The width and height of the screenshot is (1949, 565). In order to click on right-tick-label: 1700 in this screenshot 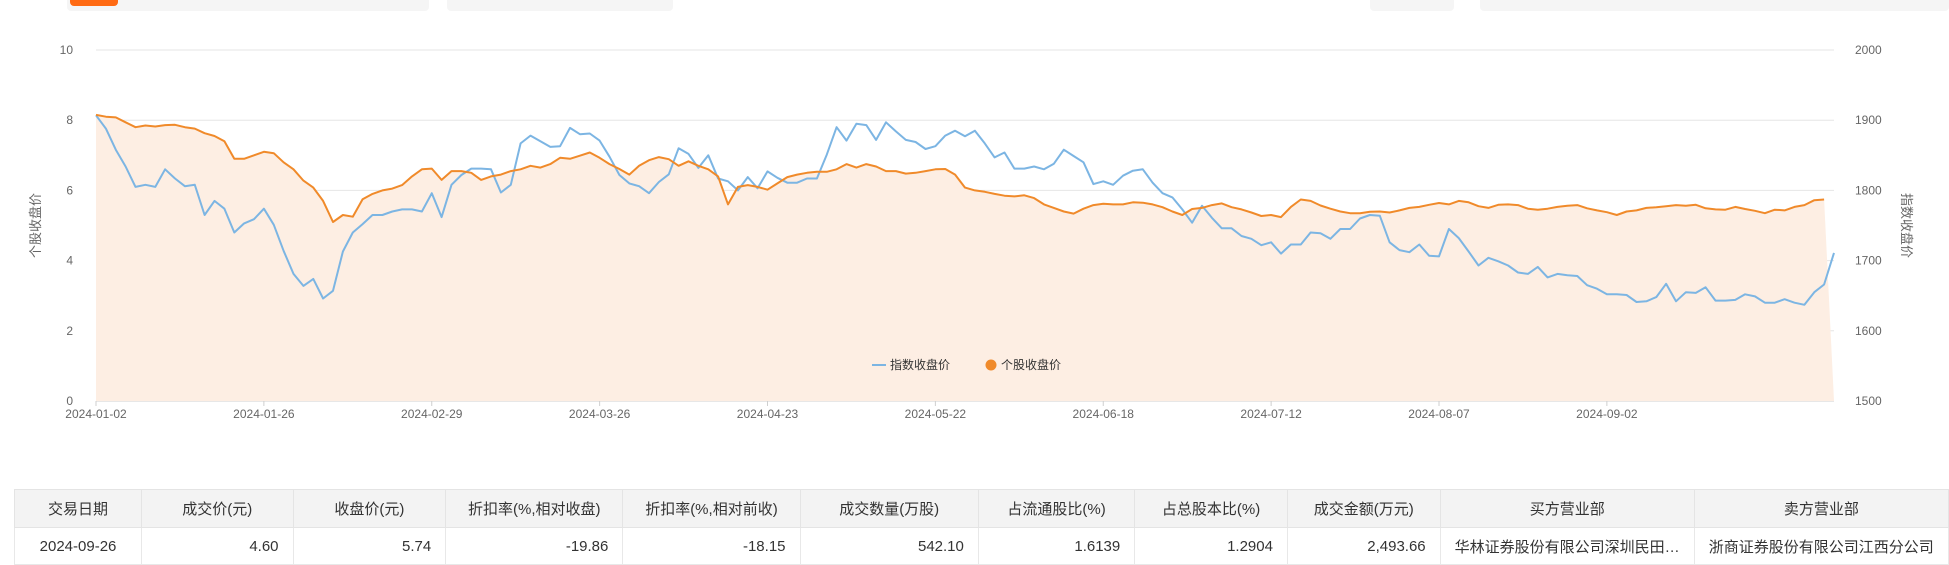, I will do `click(1868, 261)`.